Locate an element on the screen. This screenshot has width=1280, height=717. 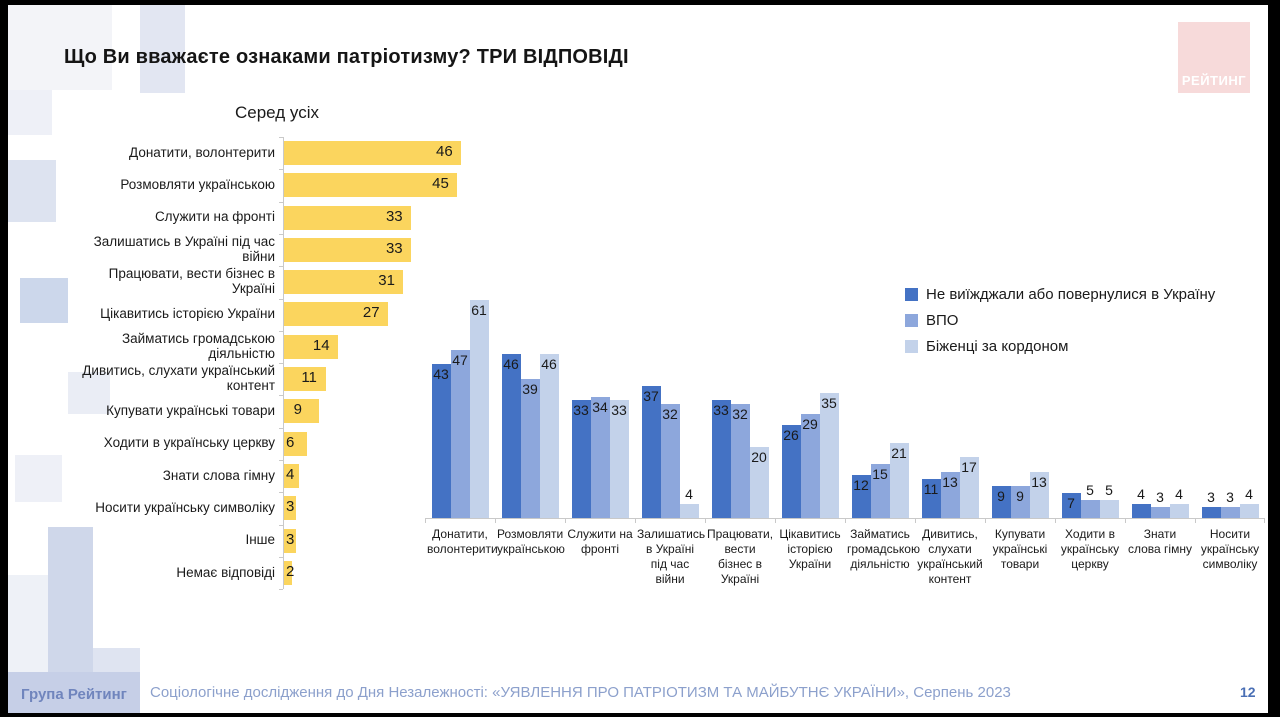
left-bar-value: 4 is located at coordinates (290, 474).